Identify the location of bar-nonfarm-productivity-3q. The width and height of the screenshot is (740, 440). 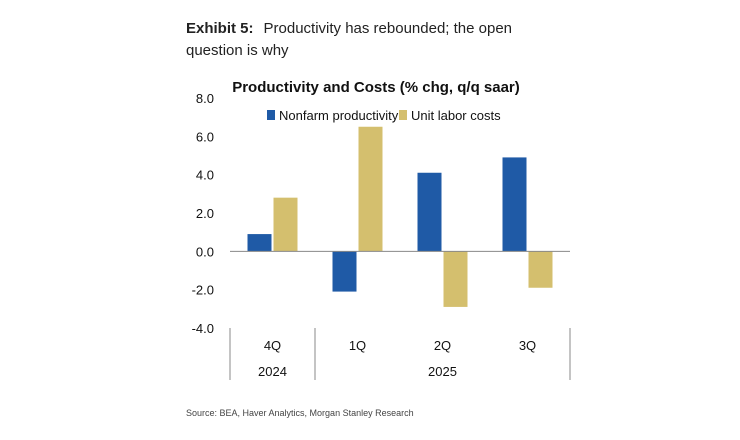
(514, 204).